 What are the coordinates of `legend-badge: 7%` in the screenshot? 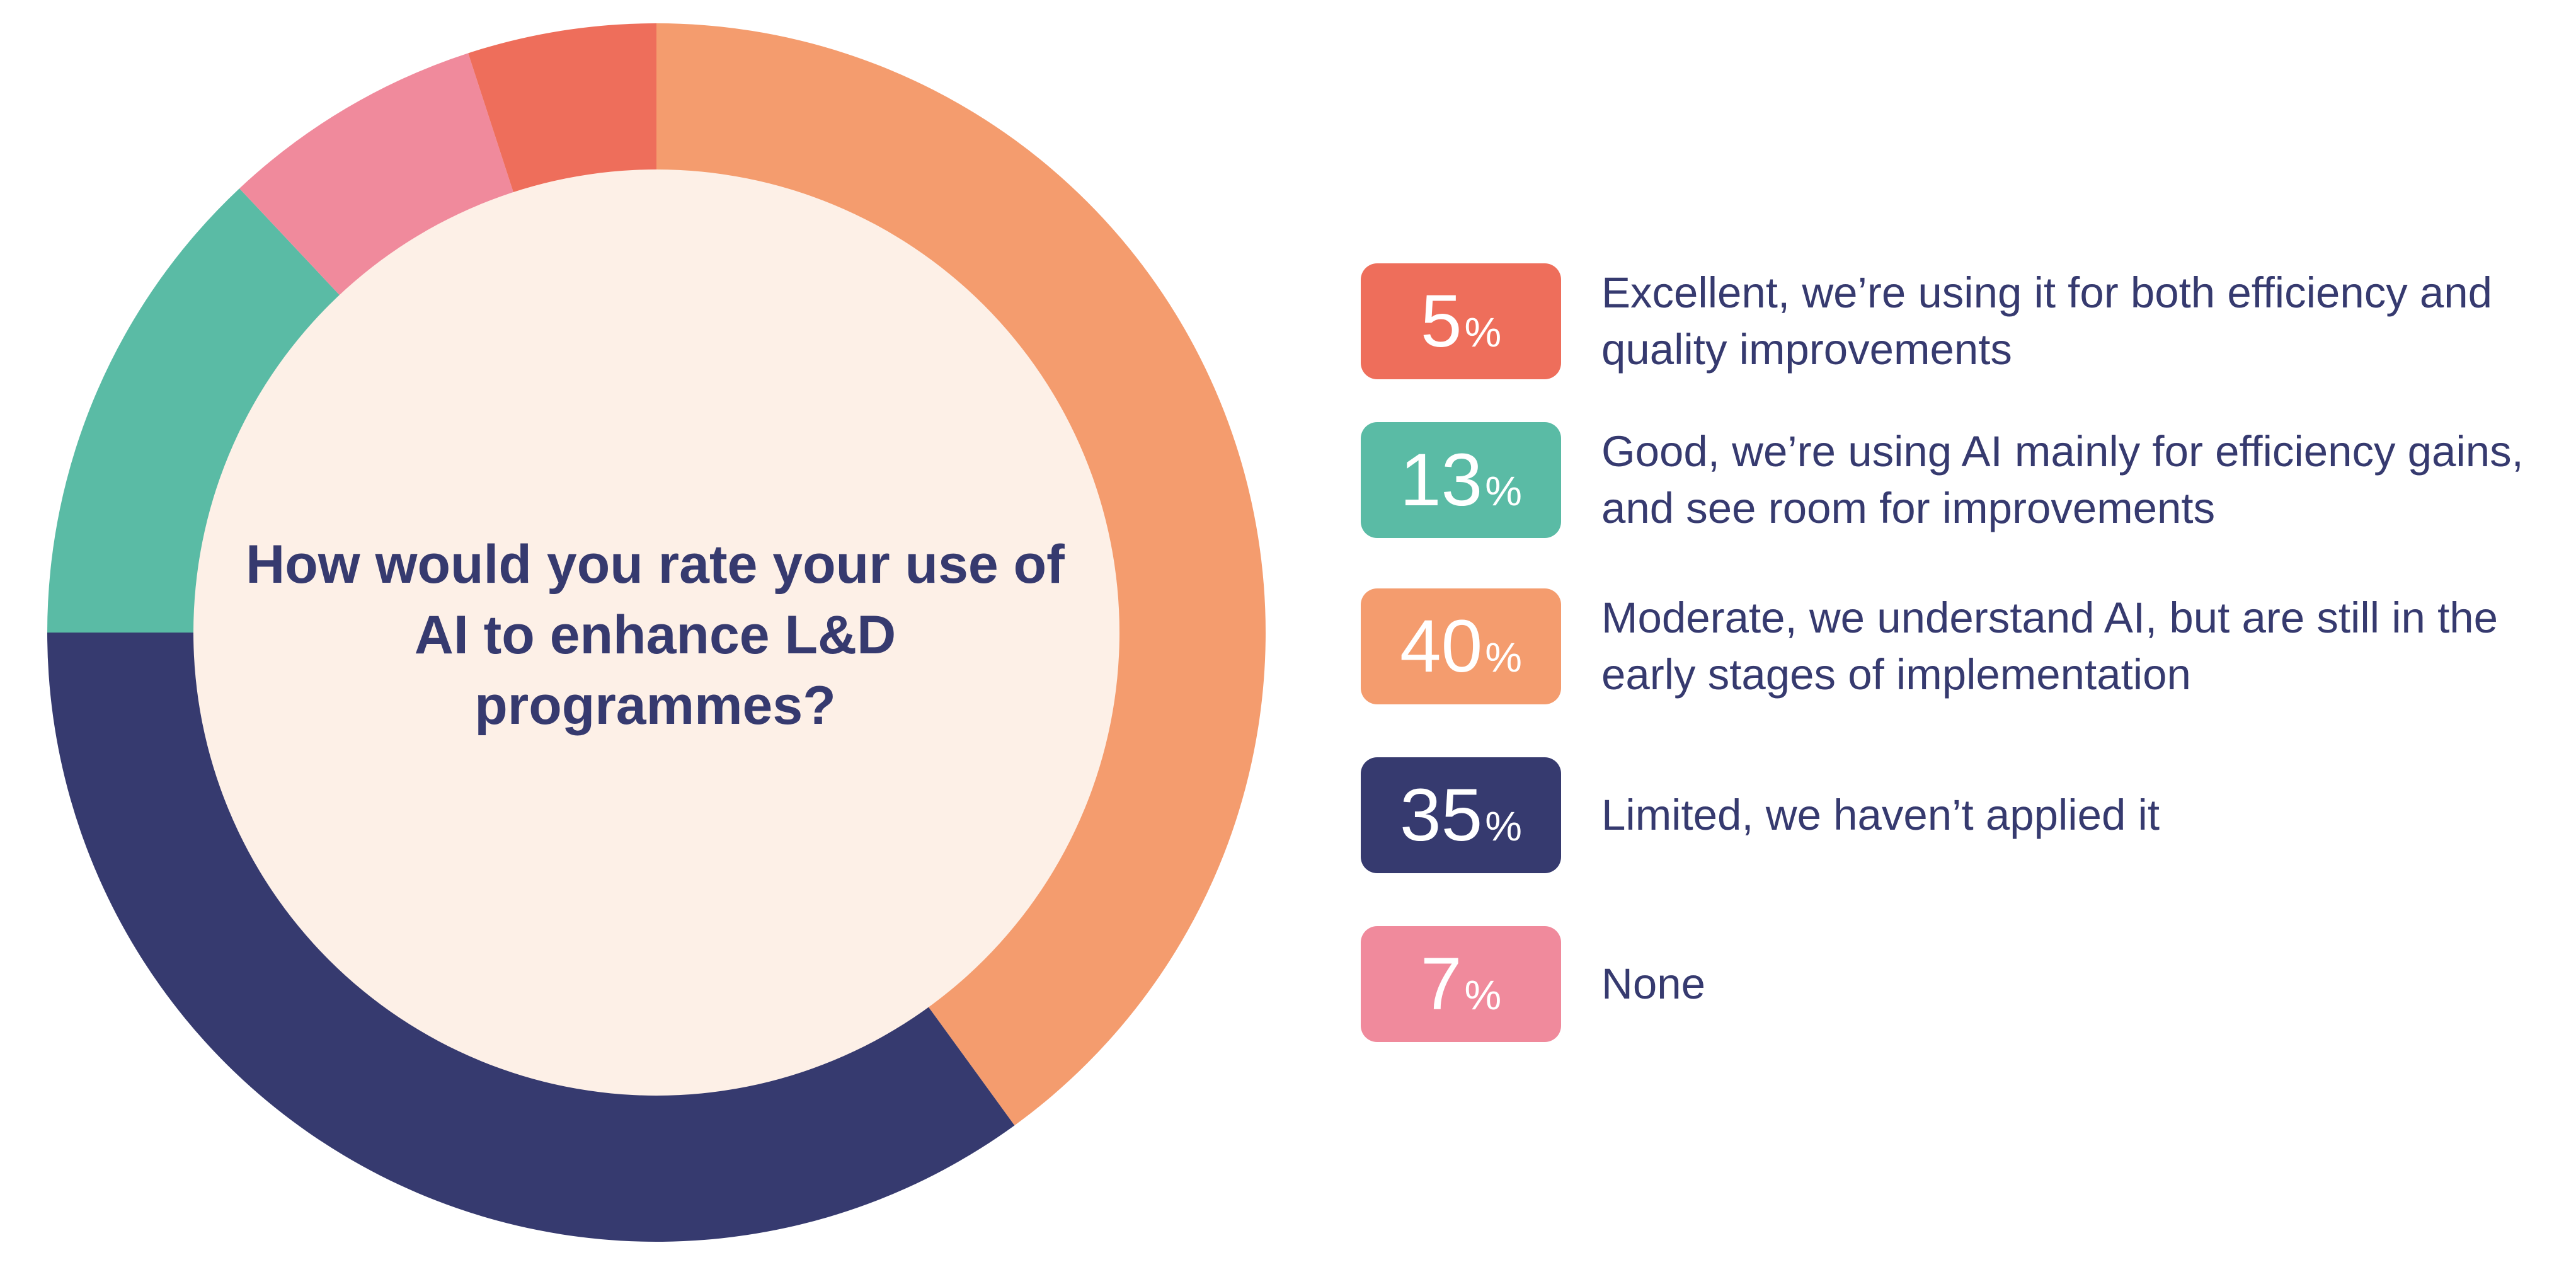 It's located at (1461, 984).